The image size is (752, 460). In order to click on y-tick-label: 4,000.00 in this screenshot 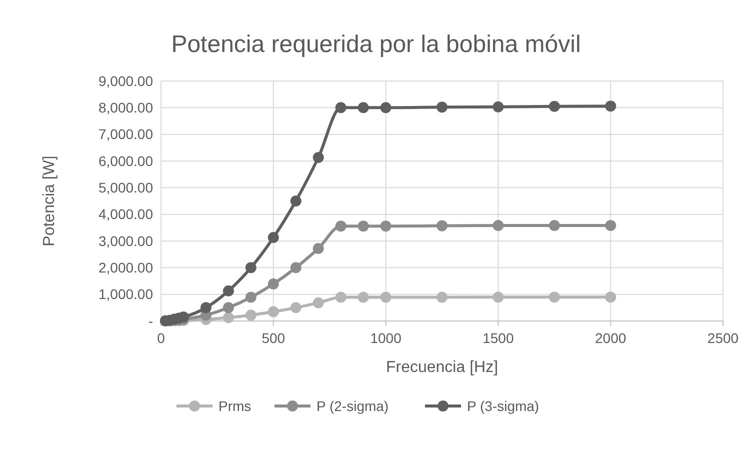, I will do `click(126, 214)`.